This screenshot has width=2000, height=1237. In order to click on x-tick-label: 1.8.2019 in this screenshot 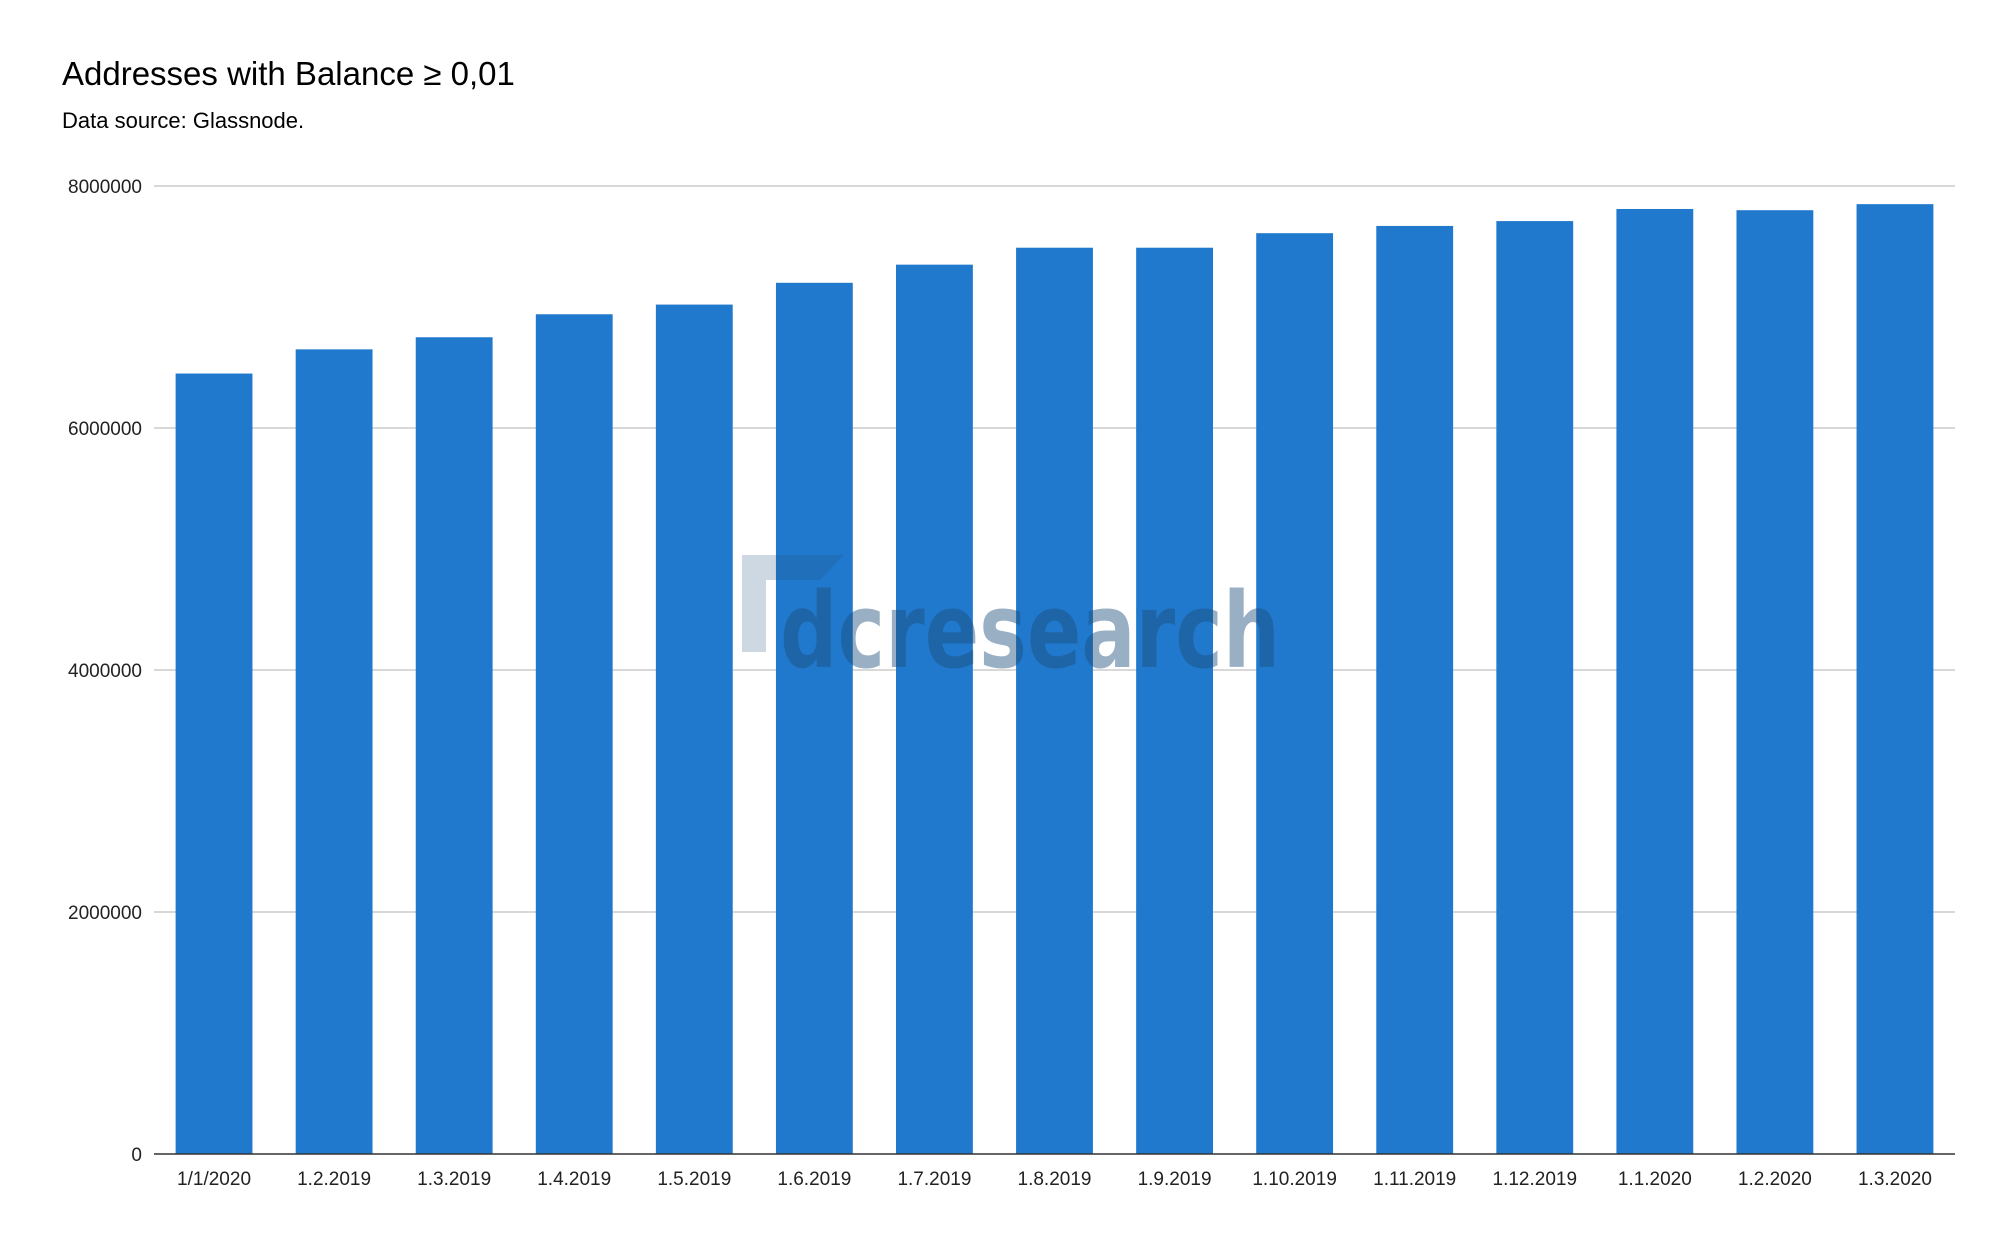, I will do `click(1055, 1179)`.